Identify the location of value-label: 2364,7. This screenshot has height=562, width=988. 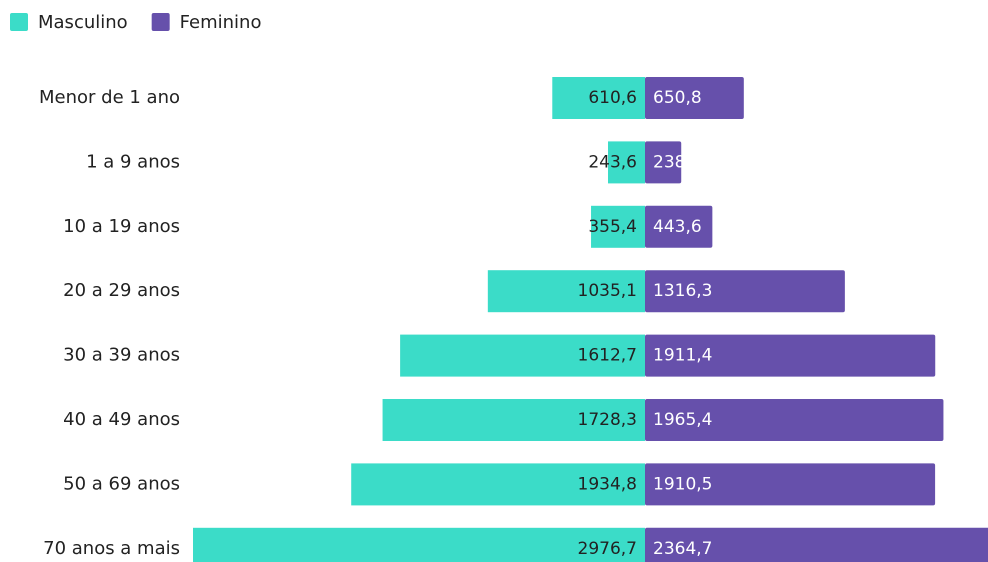
(682, 549).